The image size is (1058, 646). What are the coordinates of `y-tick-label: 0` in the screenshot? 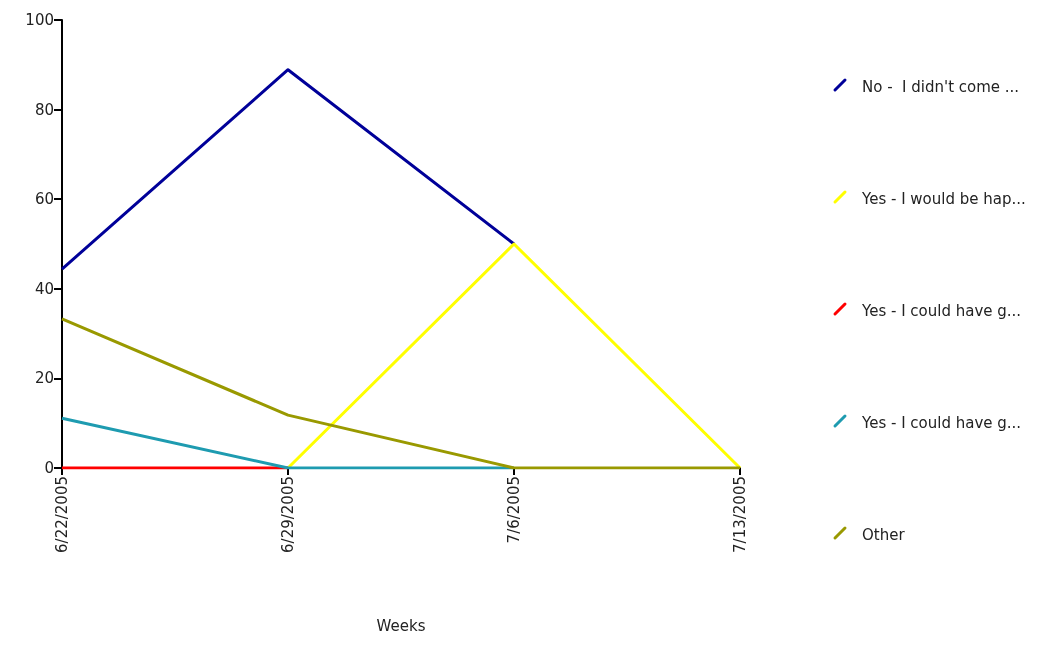 It's located at (49, 468).